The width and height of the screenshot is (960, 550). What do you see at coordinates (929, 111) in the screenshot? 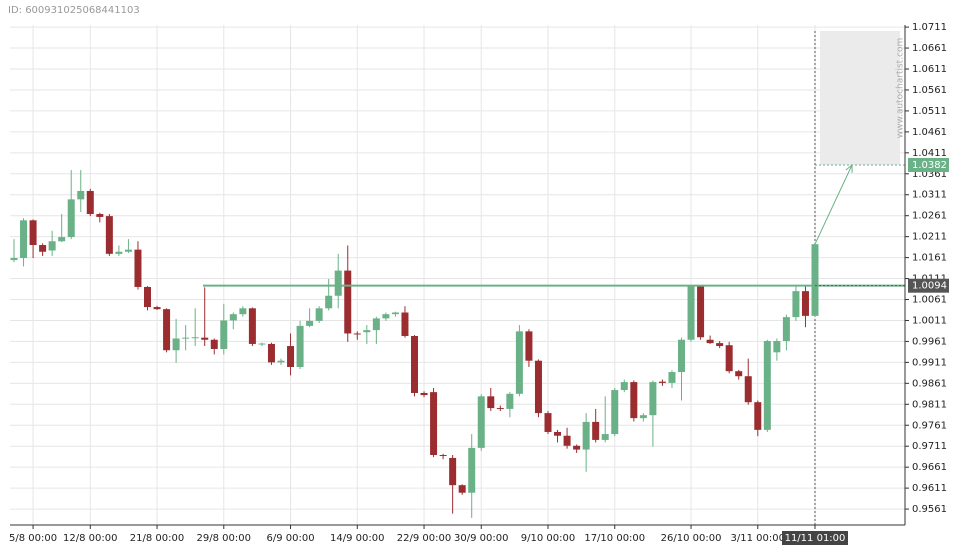
I see `y-tick-label: 1.0511` at bounding box center [929, 111].